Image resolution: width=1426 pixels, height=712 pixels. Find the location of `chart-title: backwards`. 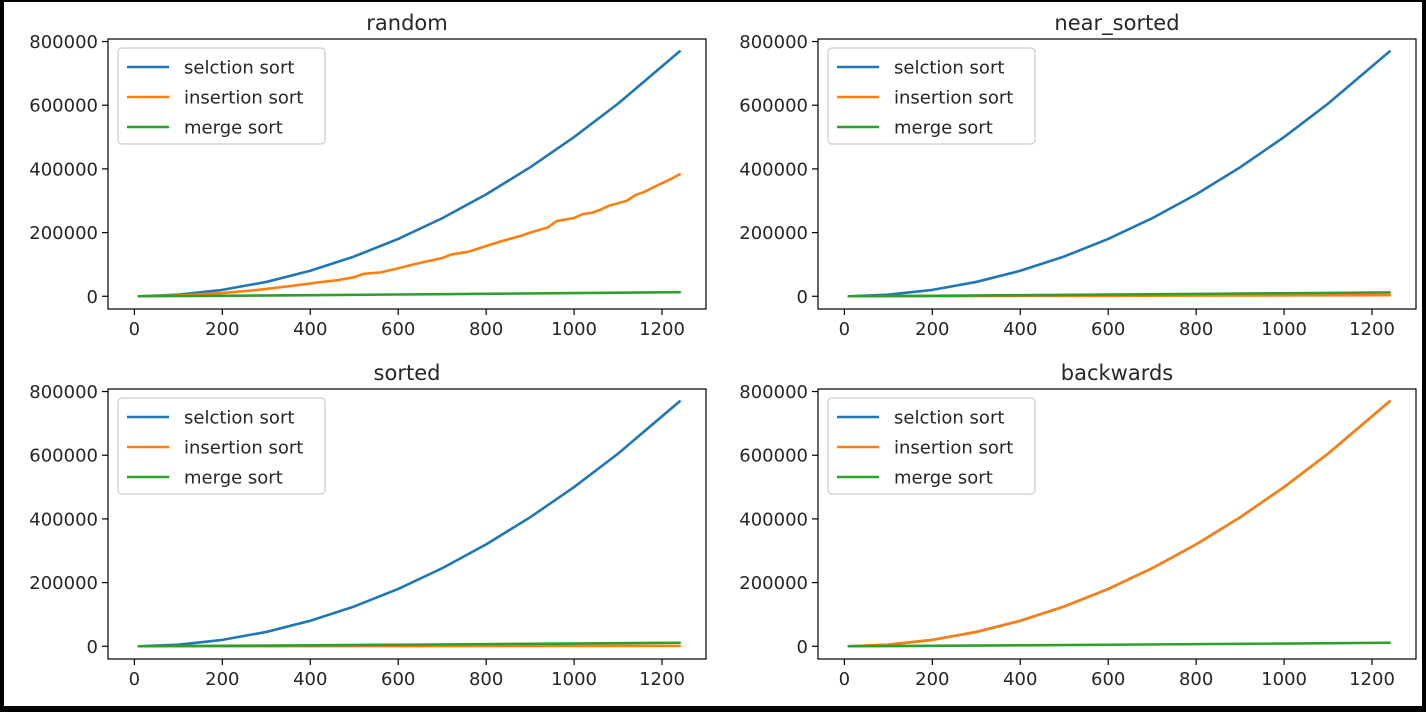

chart-title: backwards is located at coordinates (1117, 373).